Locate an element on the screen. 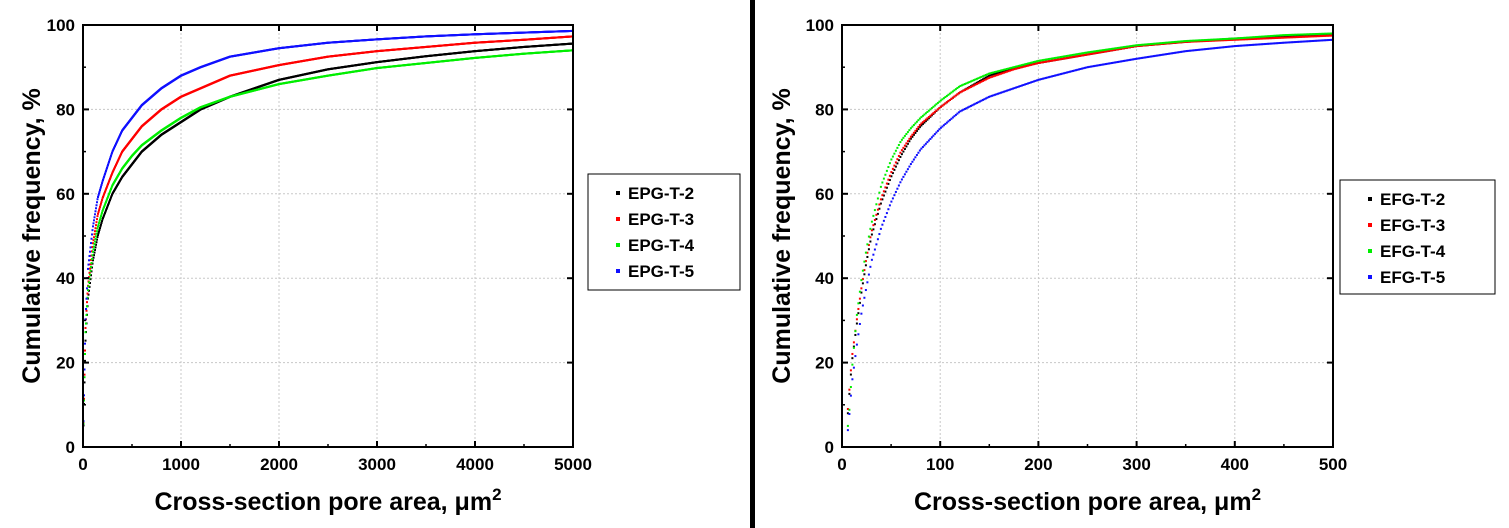 Image resolution: width=1509 pixels, height=528 pixels. y-tick-label: 100 is located at coordinates (61, 25).